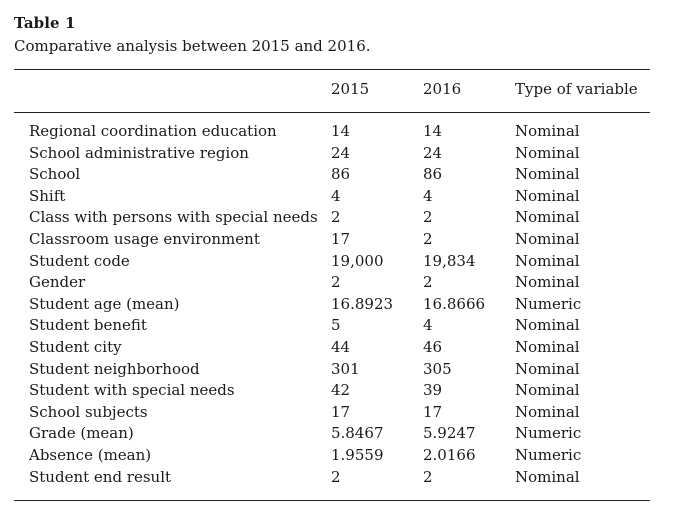  I want to click on table-row: School administrative region 24 24 Nominal, so click(350, 154).